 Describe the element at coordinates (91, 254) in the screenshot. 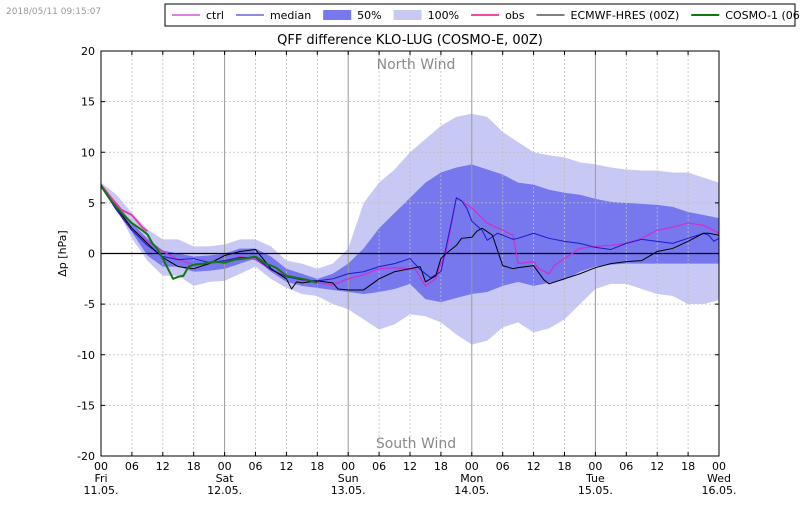

I see `y-tick-label: 0` at that location.